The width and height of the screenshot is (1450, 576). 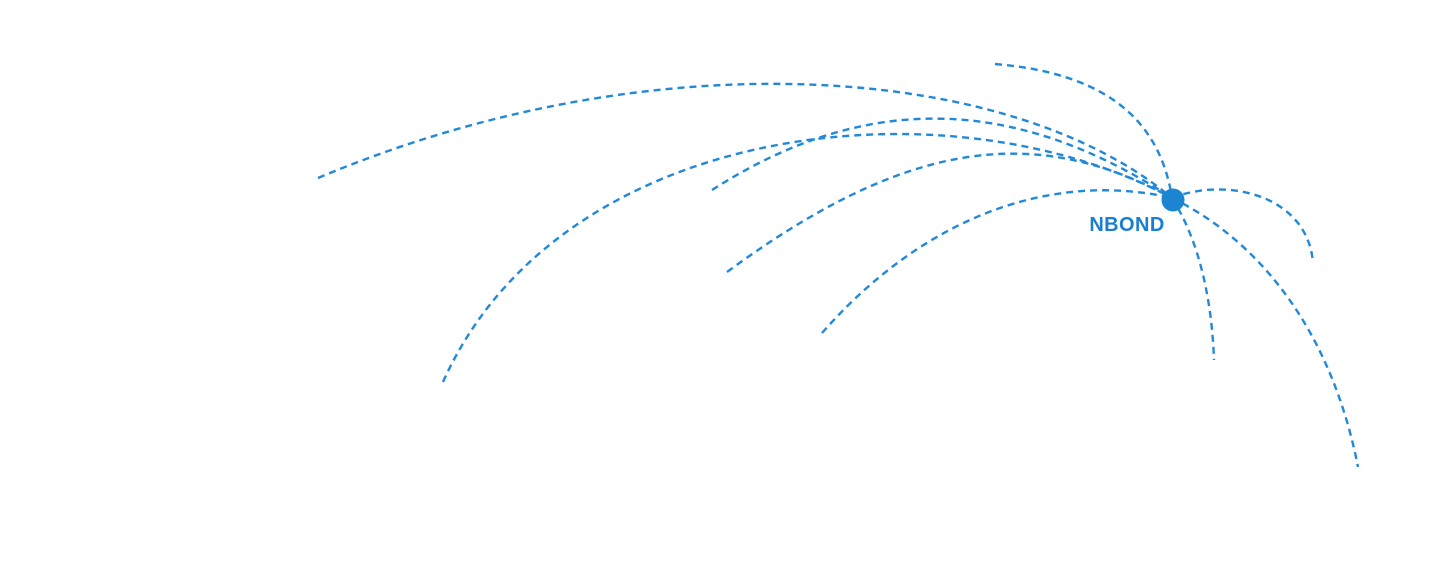 I want to click on edge-loop-right, so click(x=1243, y=226).